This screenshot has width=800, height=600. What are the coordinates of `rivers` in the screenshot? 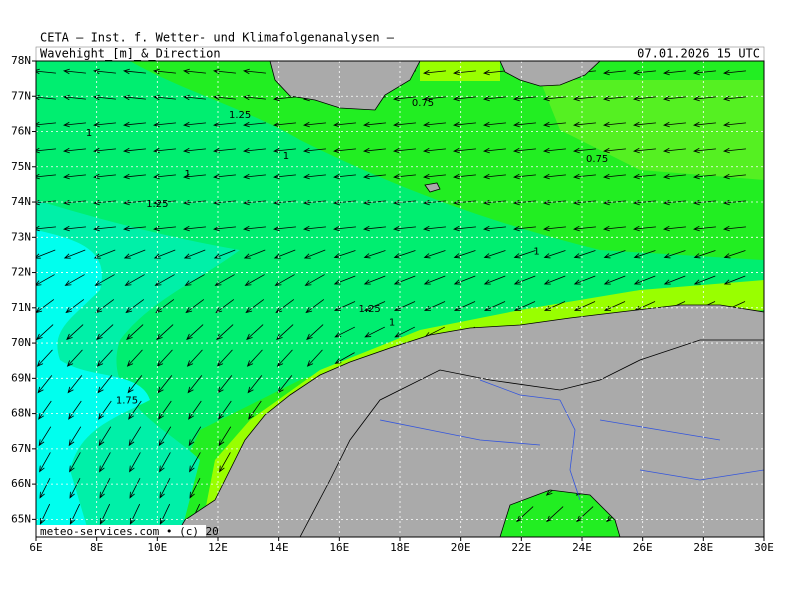 It's located at (571, 440).